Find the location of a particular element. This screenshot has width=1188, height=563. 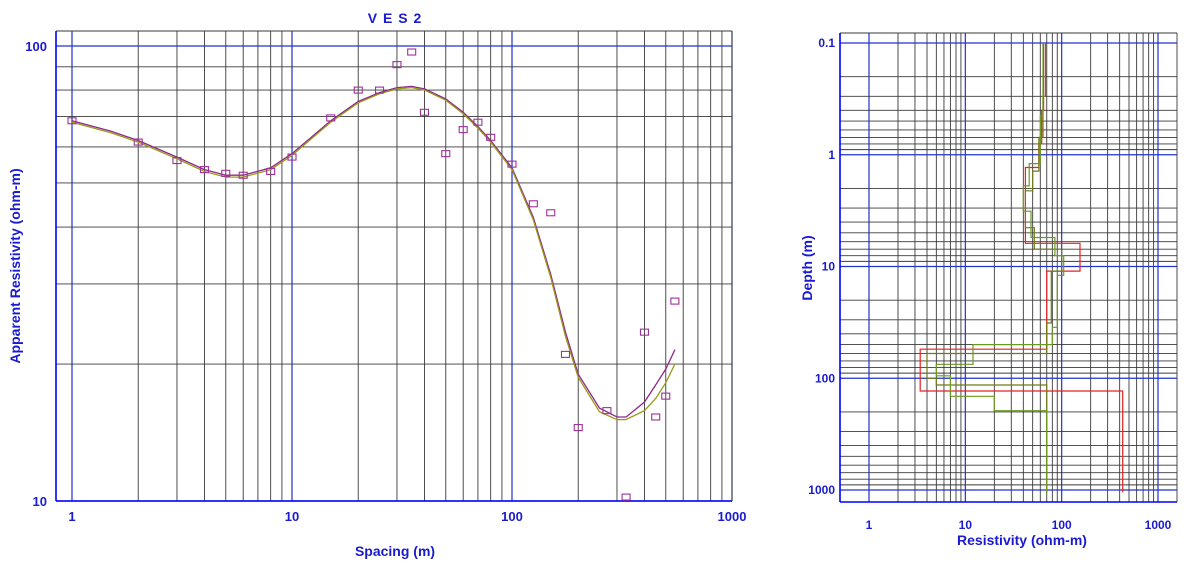

chart-title: V E S 2 is located at coordinates (395, 18).